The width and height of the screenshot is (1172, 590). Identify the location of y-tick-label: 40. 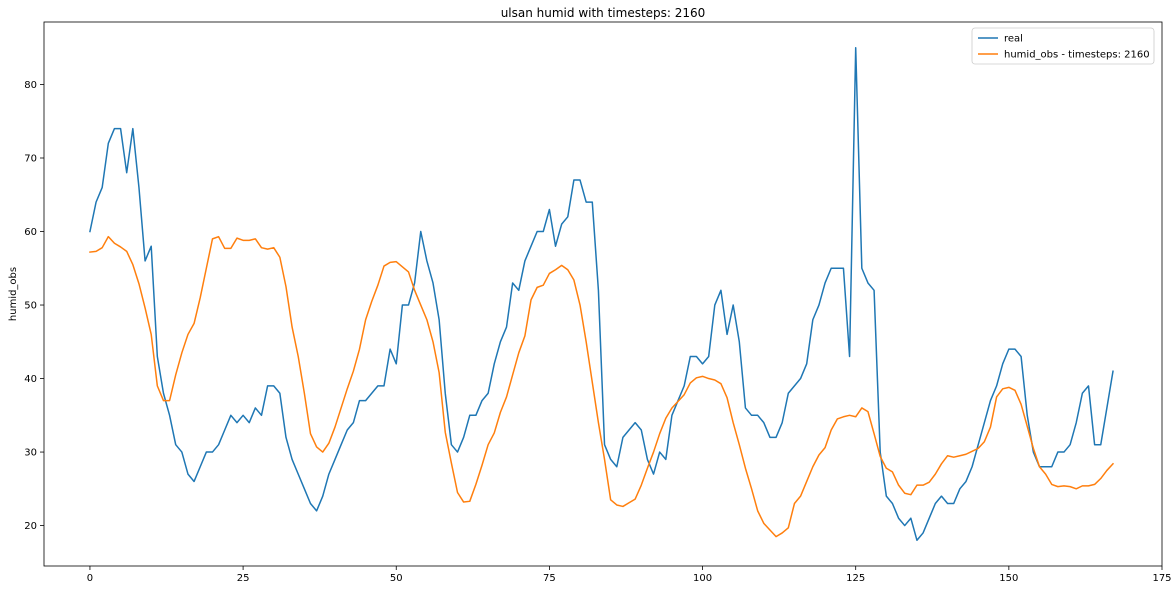
(30, 379).